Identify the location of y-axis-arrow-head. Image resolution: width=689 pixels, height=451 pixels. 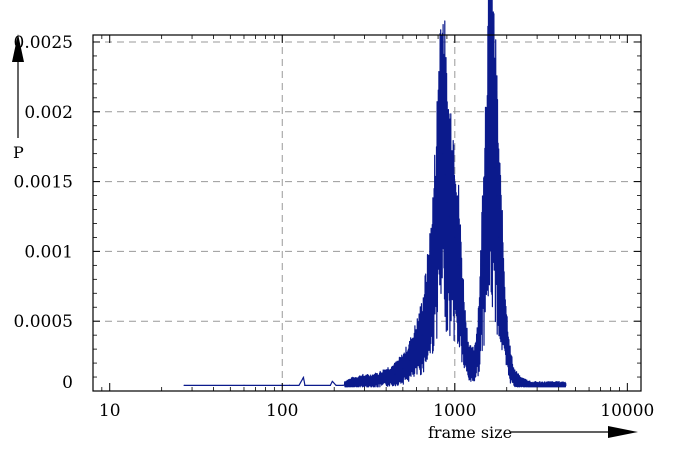
(18, 48).